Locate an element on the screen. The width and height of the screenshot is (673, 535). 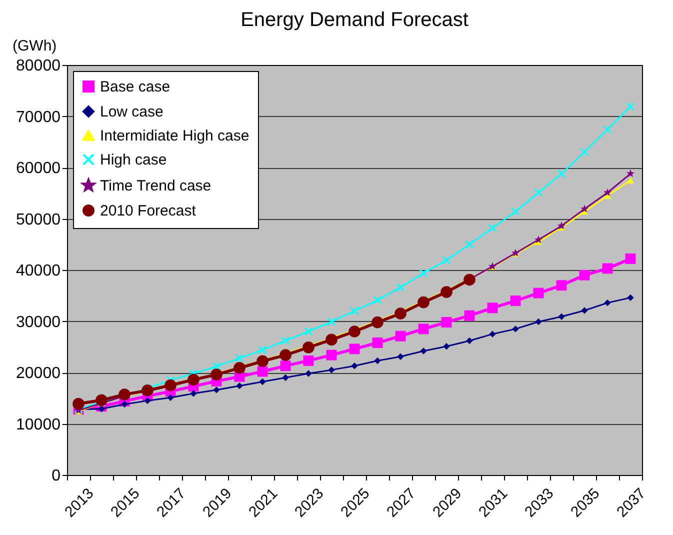
y-tick-label: 50000 is located at coordinates (38, 219).